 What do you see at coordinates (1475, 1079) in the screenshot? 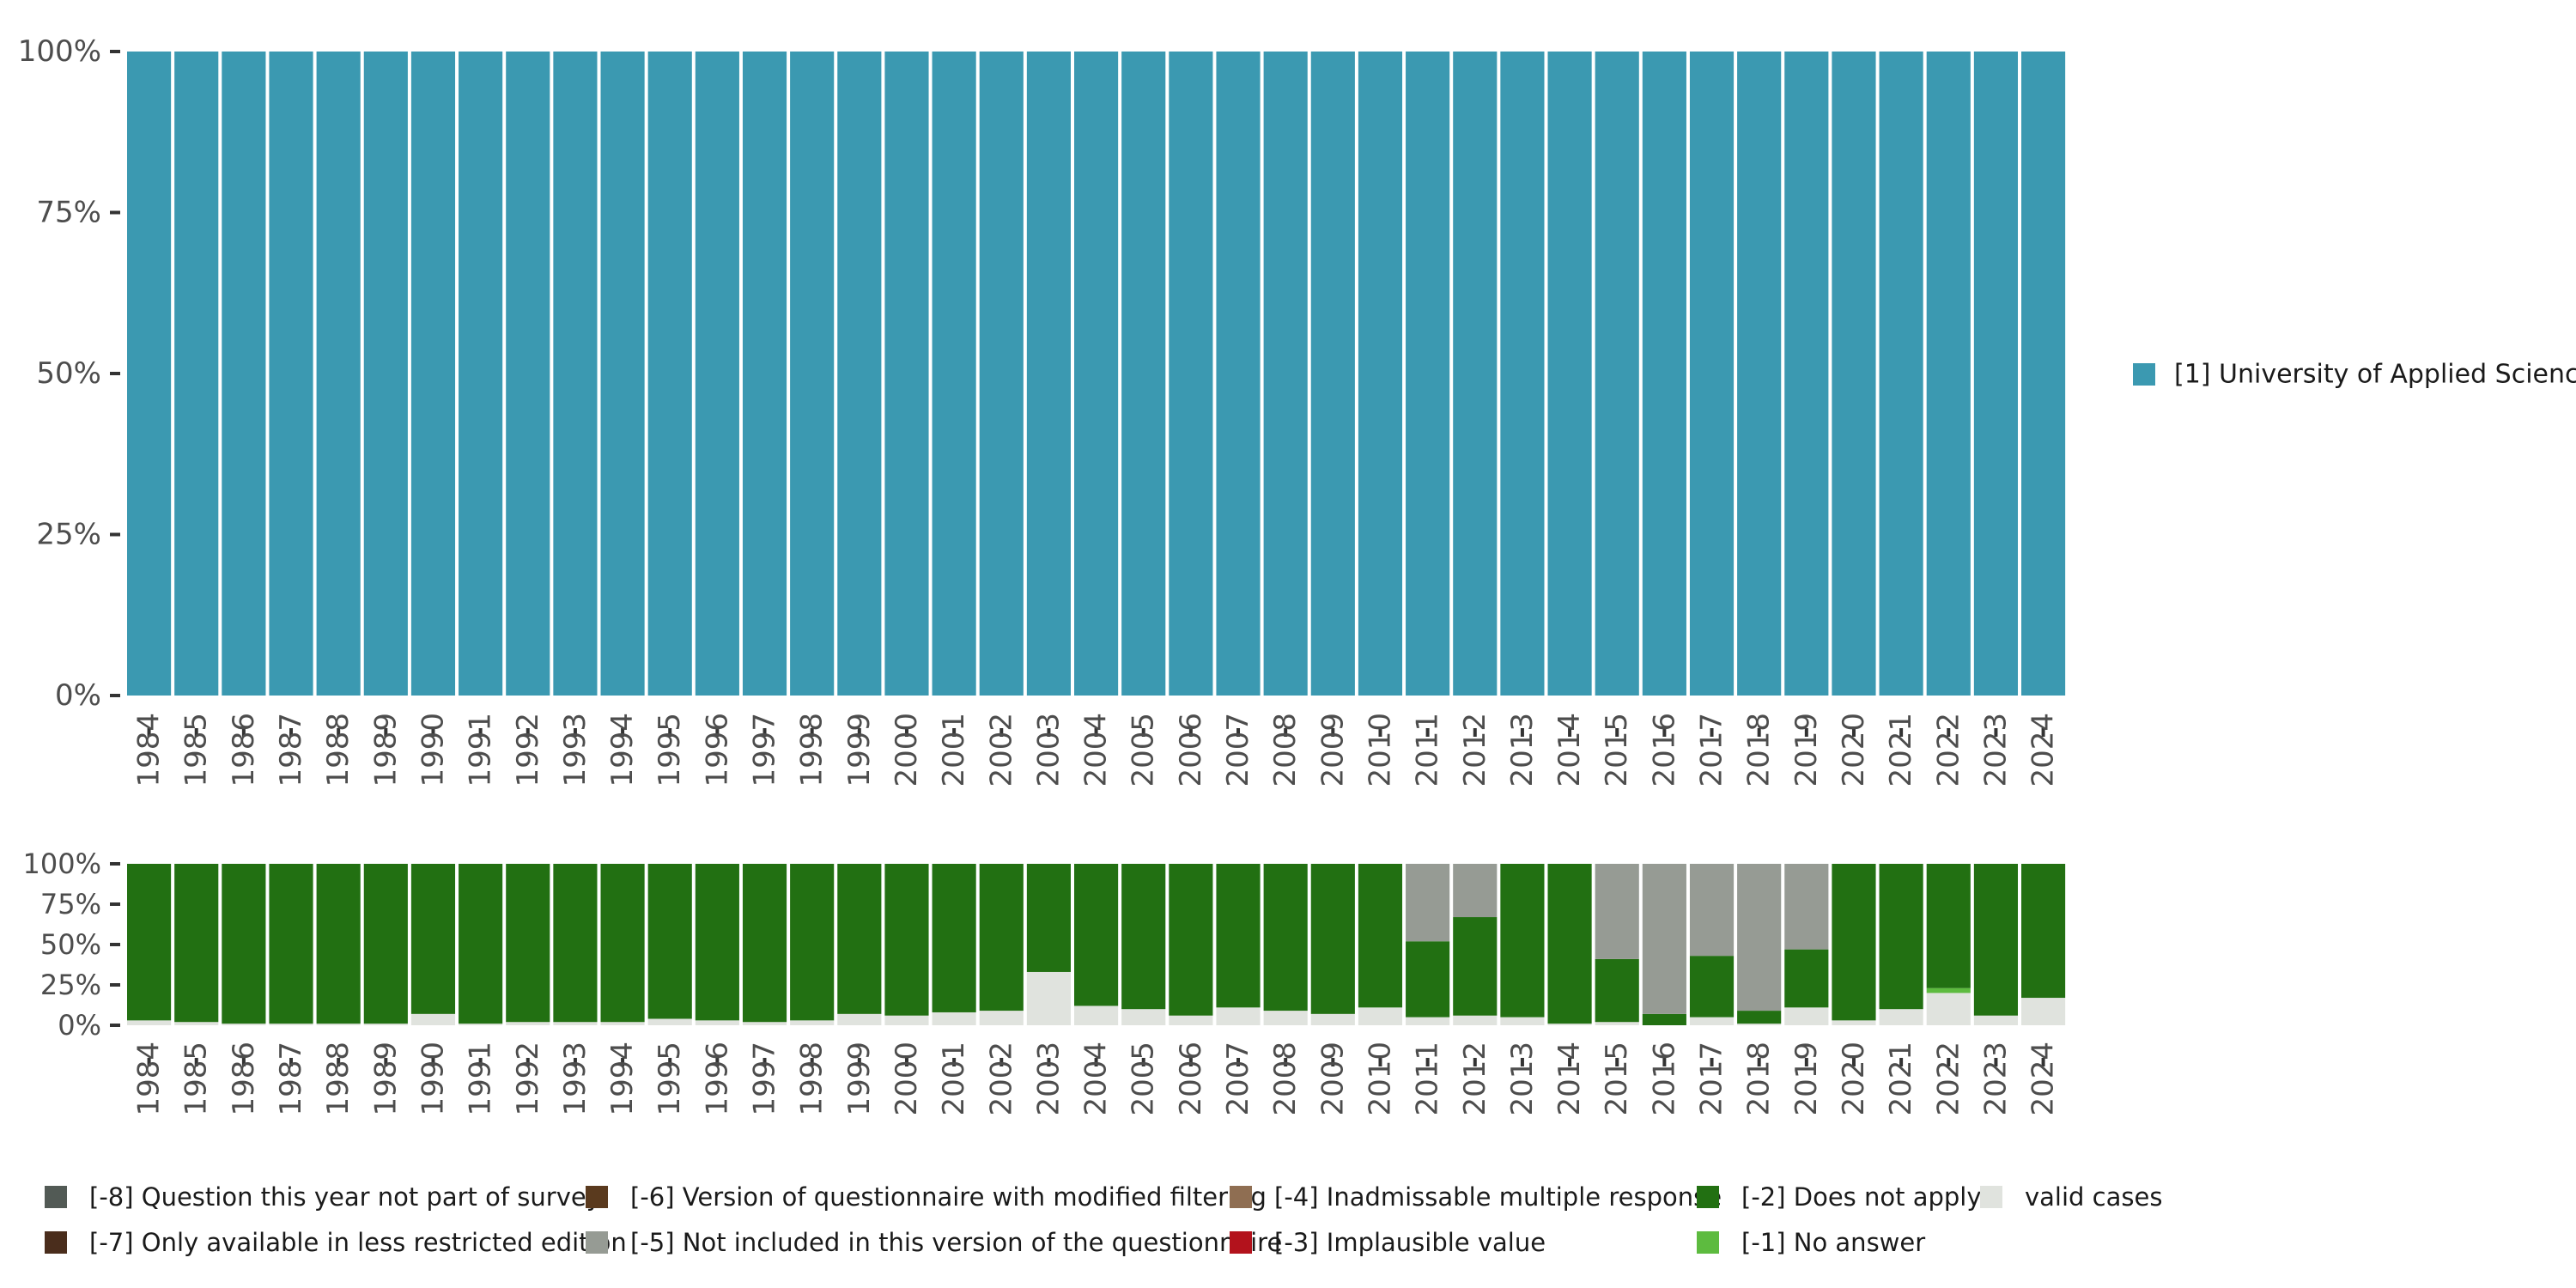
I see `bottom-xtick-label-2012: 2012` at bounding box center [1475, 1079].